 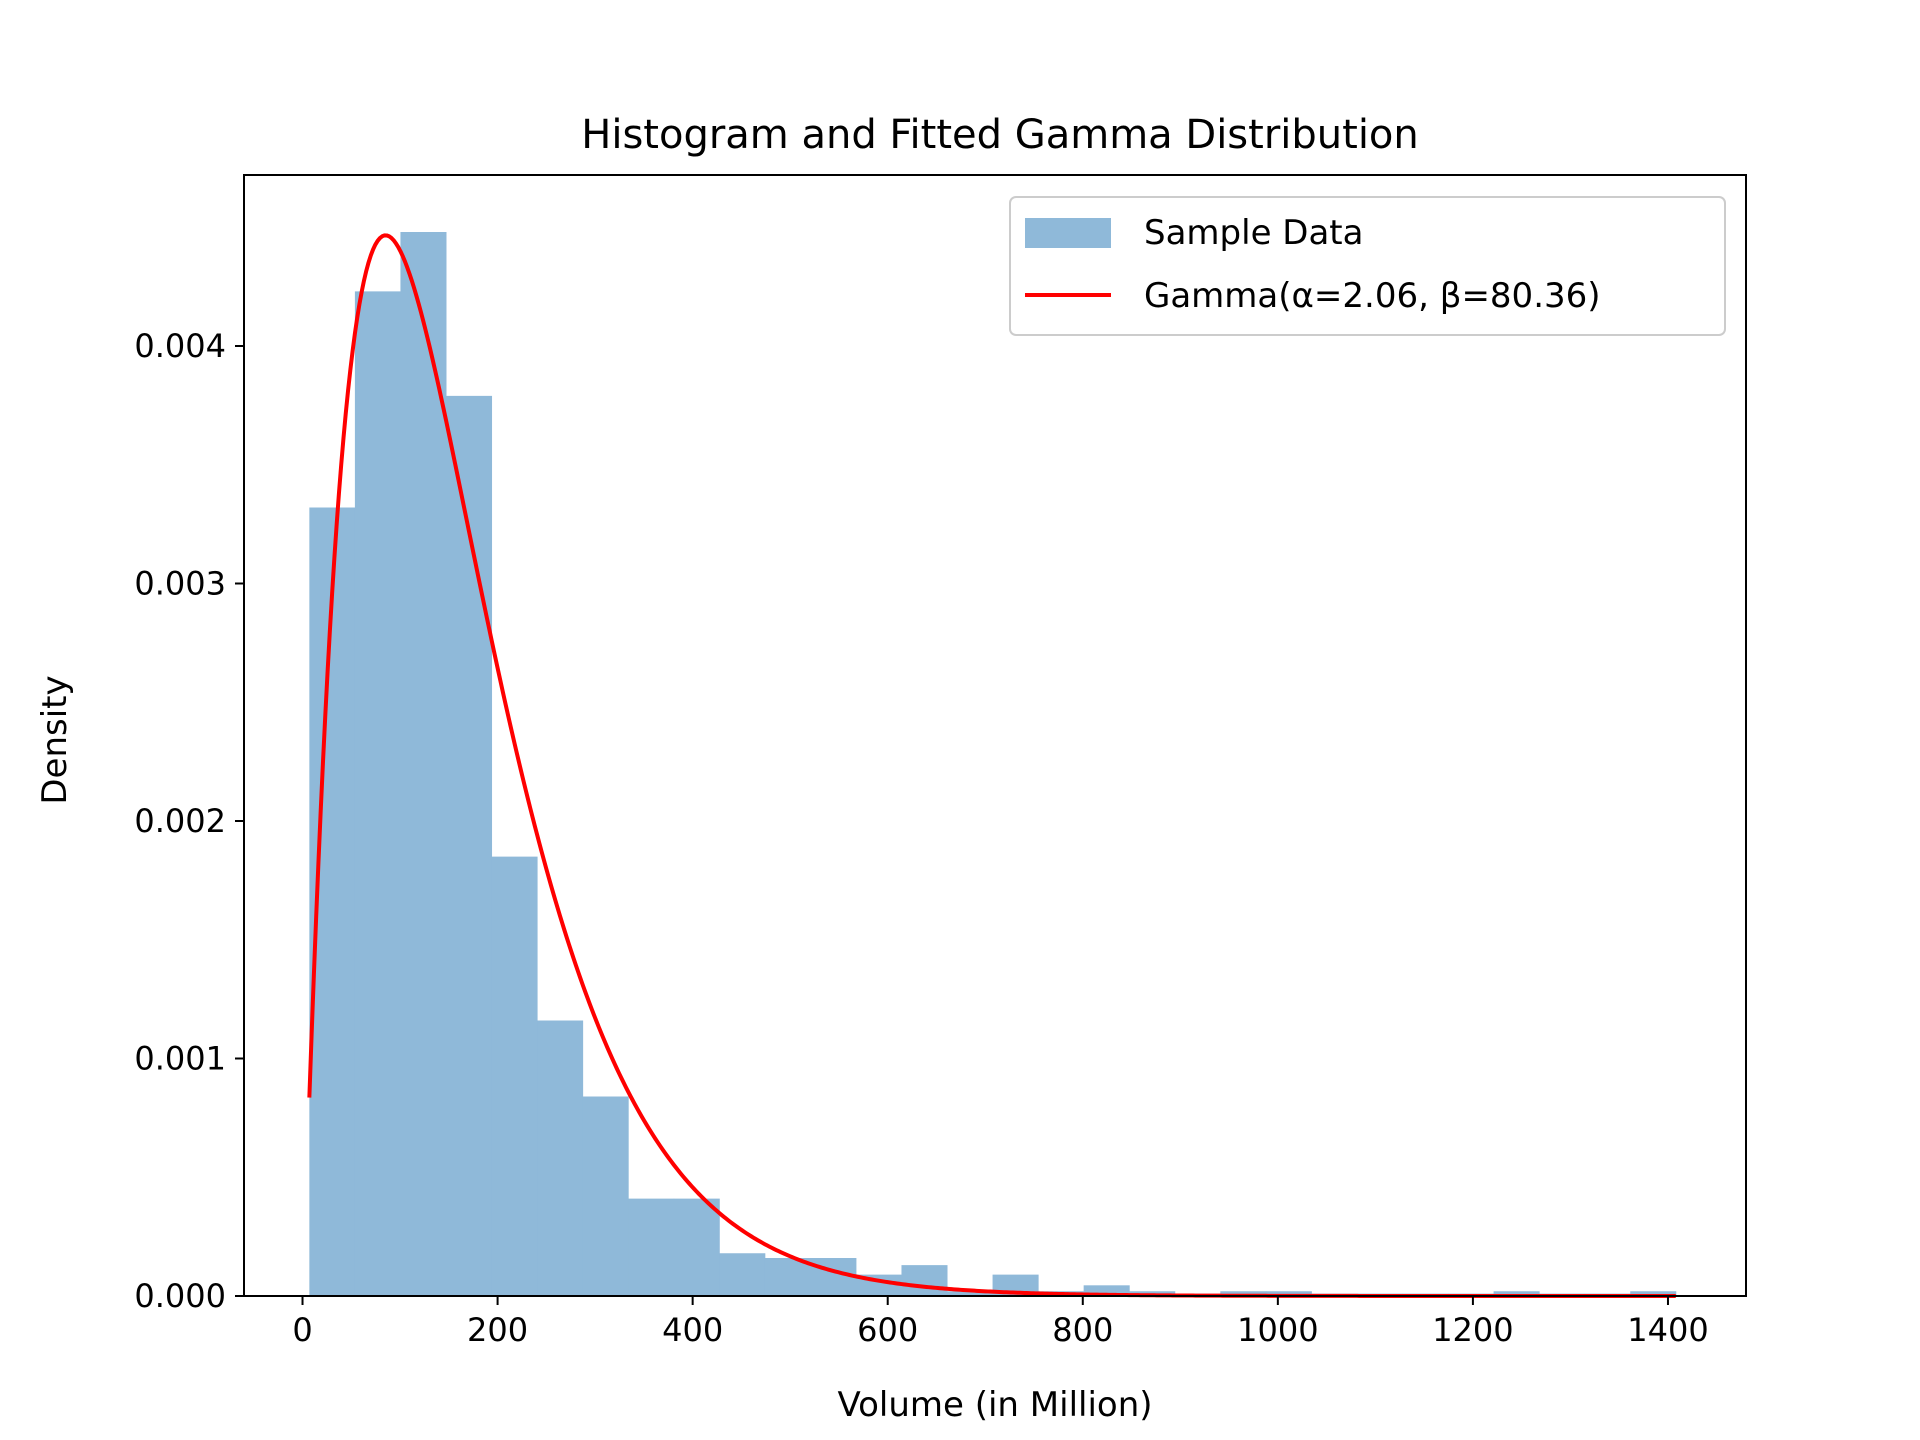 What do you see at coordinates (1372, 296) in the screenshot?
I see `legend-label-gamma-fit: Gamma(α=2.06, β=80.36)` at bounding box center [1372, 296].